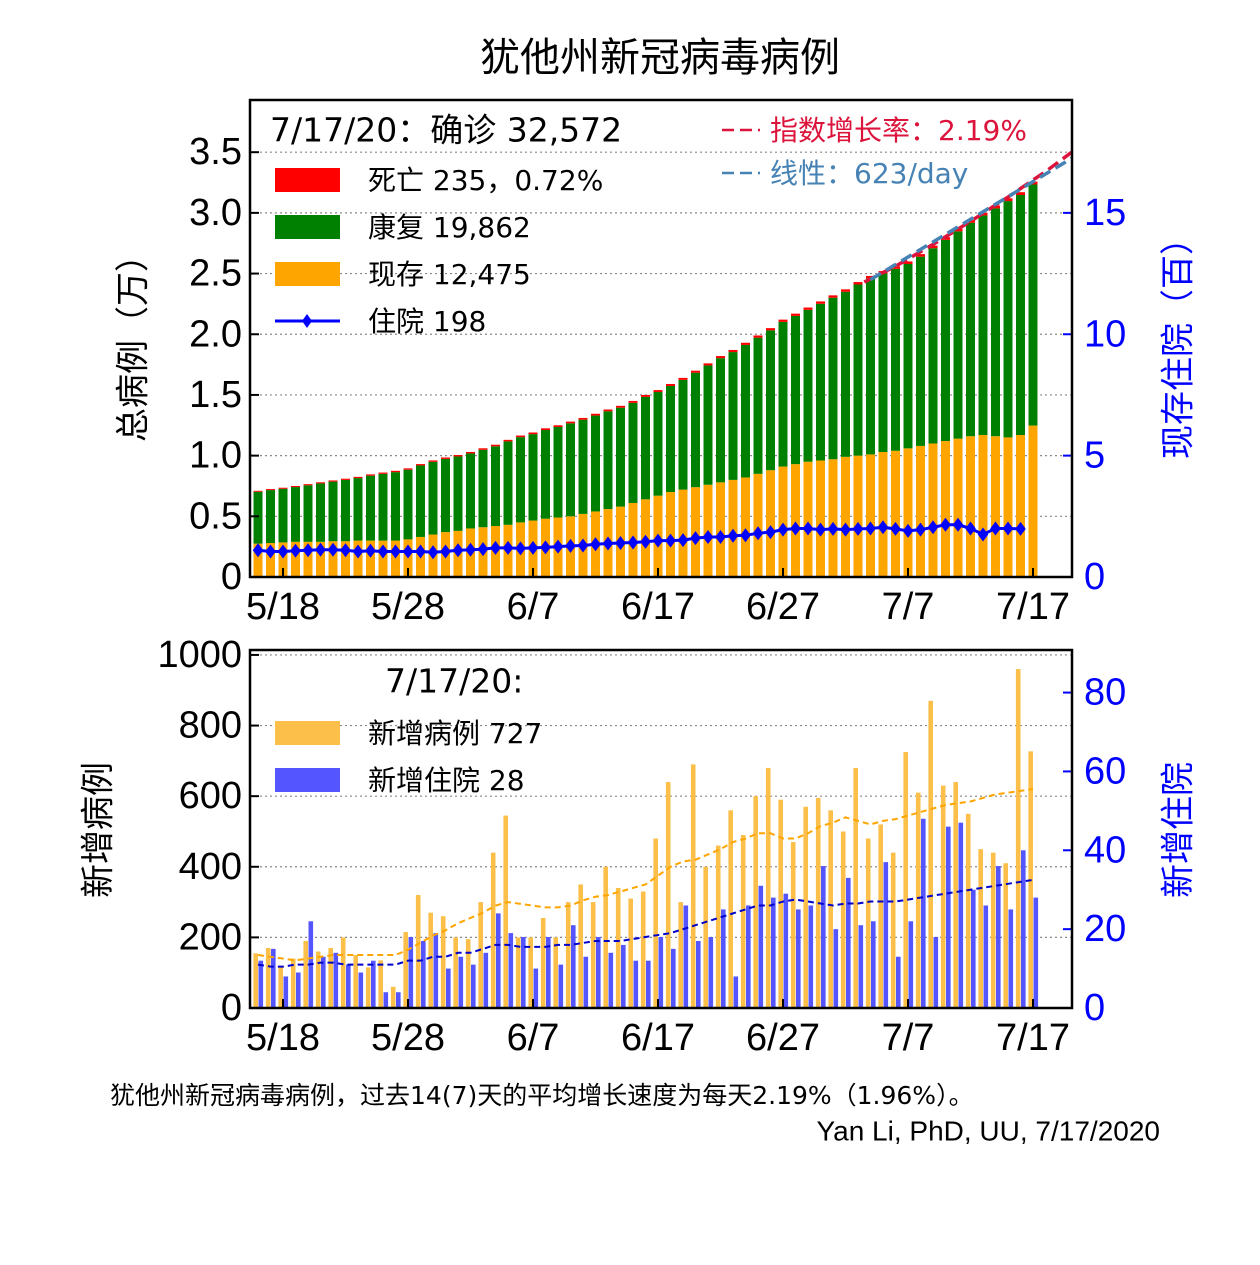 This screenshot has height=1265, width=1260. Describe the element at coordinates (1033, 1038) in the screenshot. I see `x-tick-label: 7/17` at that location.